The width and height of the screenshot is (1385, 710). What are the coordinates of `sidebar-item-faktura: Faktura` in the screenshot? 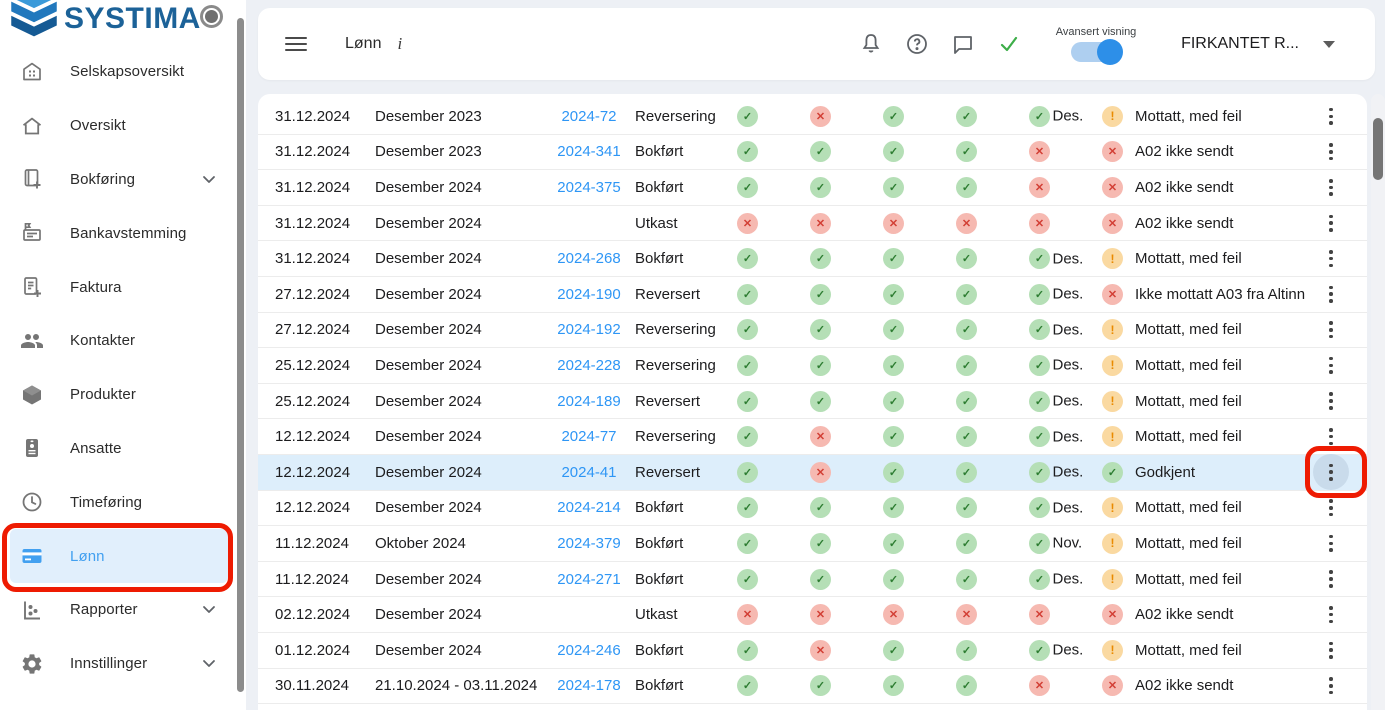 It's located at (119, 287).